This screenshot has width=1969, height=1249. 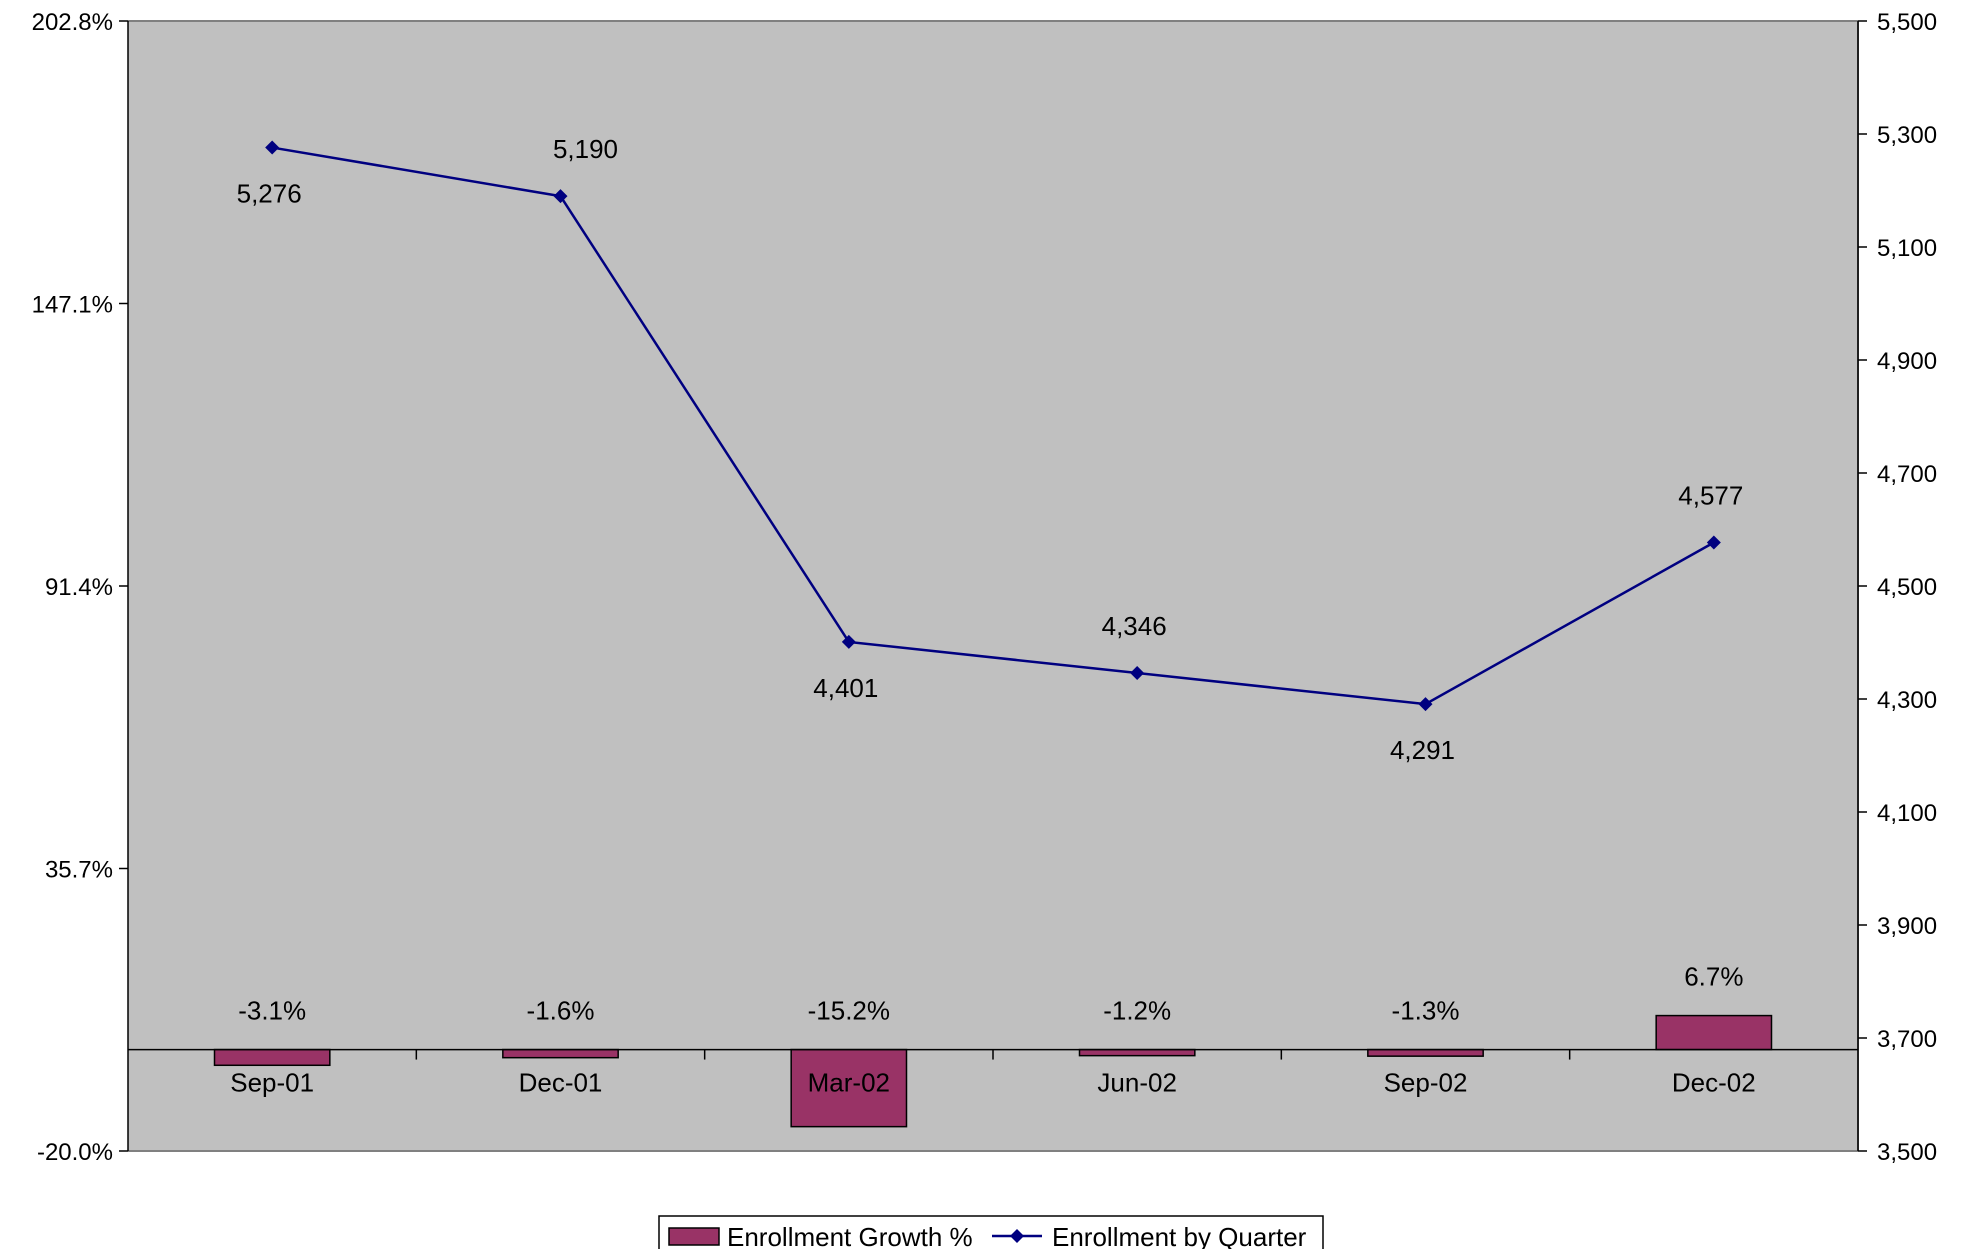 I want to click on bar-series-enrollment-growth, so click(x=993, y=1071).